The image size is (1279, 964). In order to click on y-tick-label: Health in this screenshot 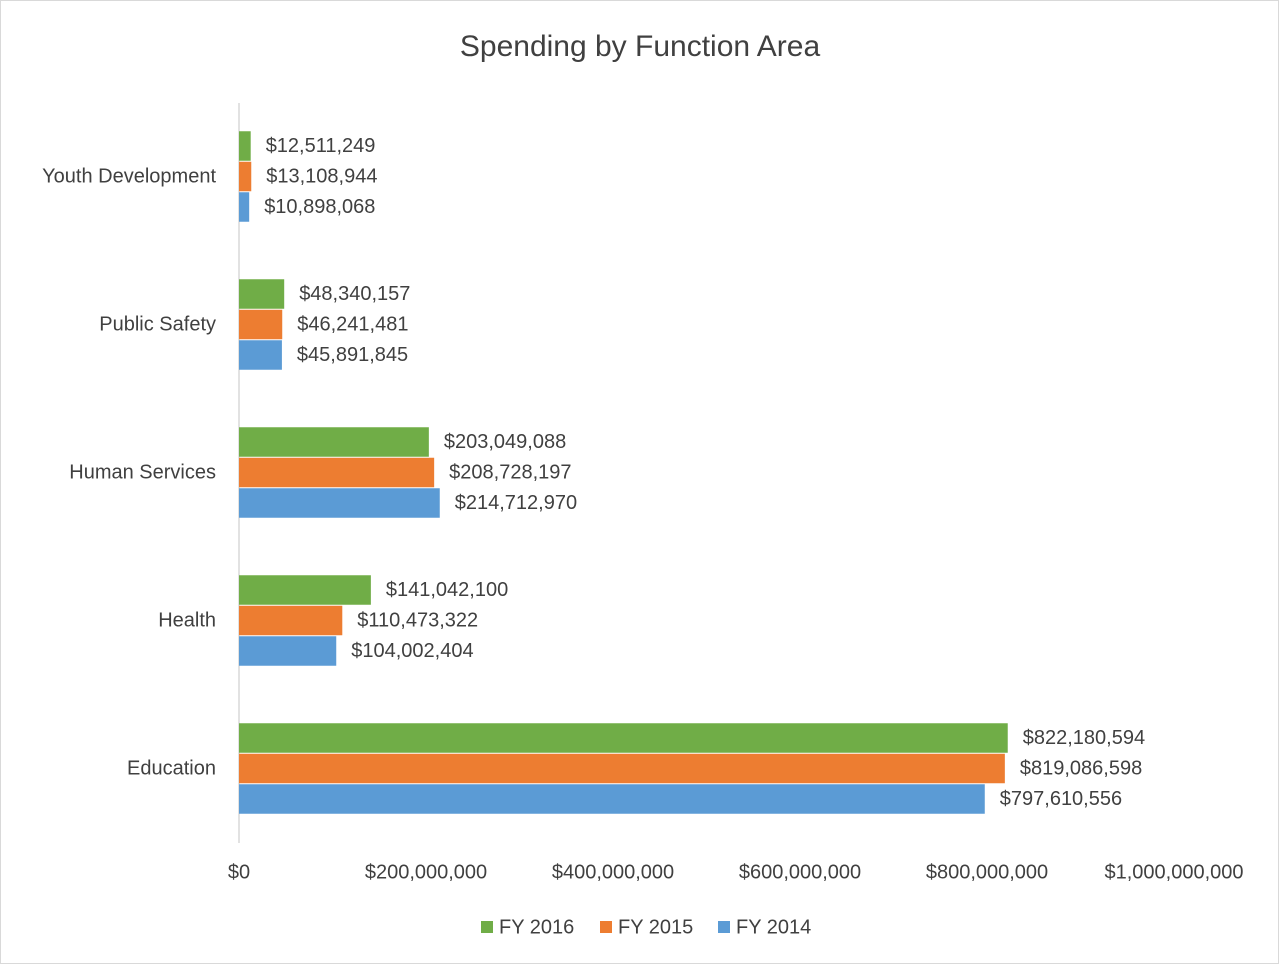, I will do `click(187, 620)`.